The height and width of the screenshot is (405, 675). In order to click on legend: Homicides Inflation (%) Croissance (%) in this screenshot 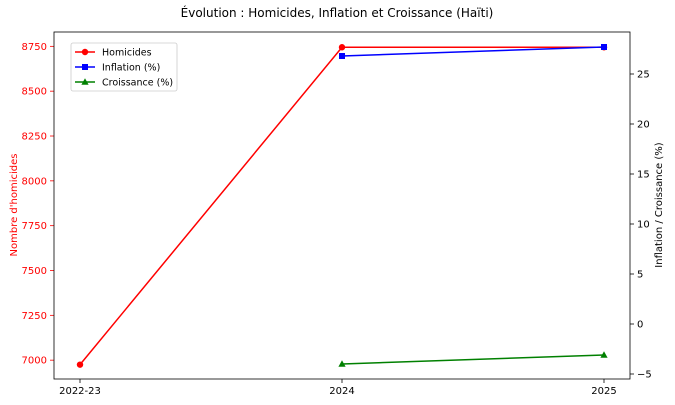, I will do `click(124, 67)`.